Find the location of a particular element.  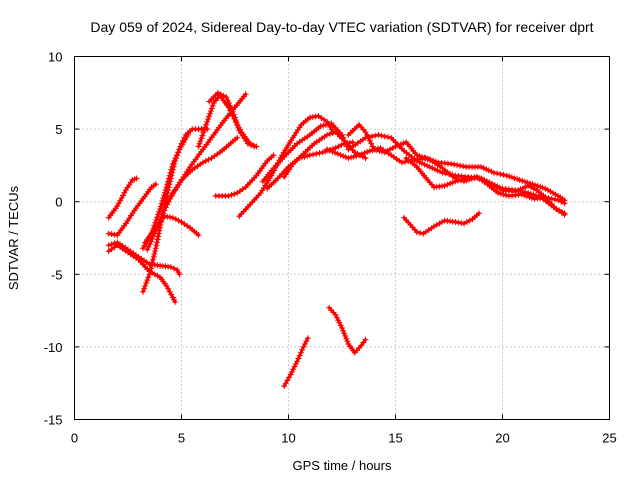

y-tick-label: -10 is located at coordinates (53, 347).